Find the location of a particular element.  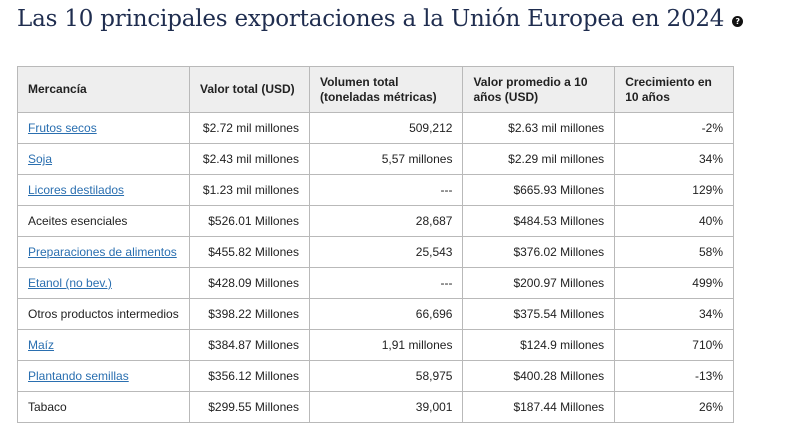

cell-valor-promedio: $375.54 Millones is located at coordinates (539, 314).